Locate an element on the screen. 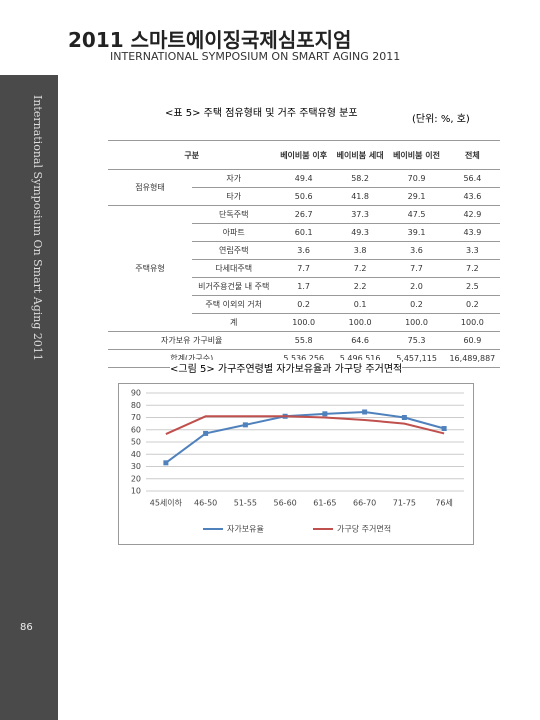 The image size is (540, 720). value-cell: 0.1 is located at coordinates (360, 304).